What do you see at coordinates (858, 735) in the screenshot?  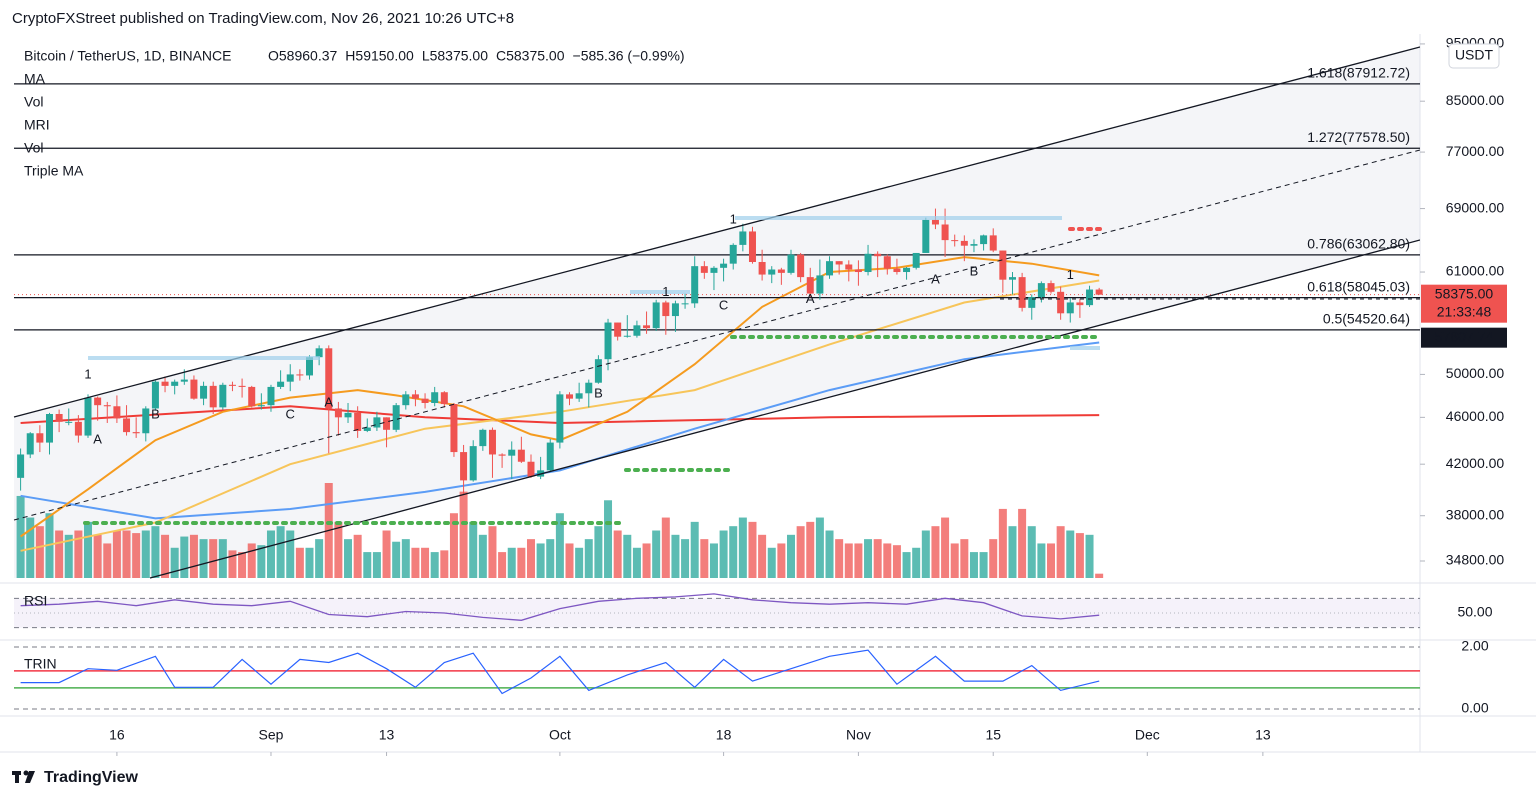 I see `x-tick-label: Nov` at bounding box center [858, 735].